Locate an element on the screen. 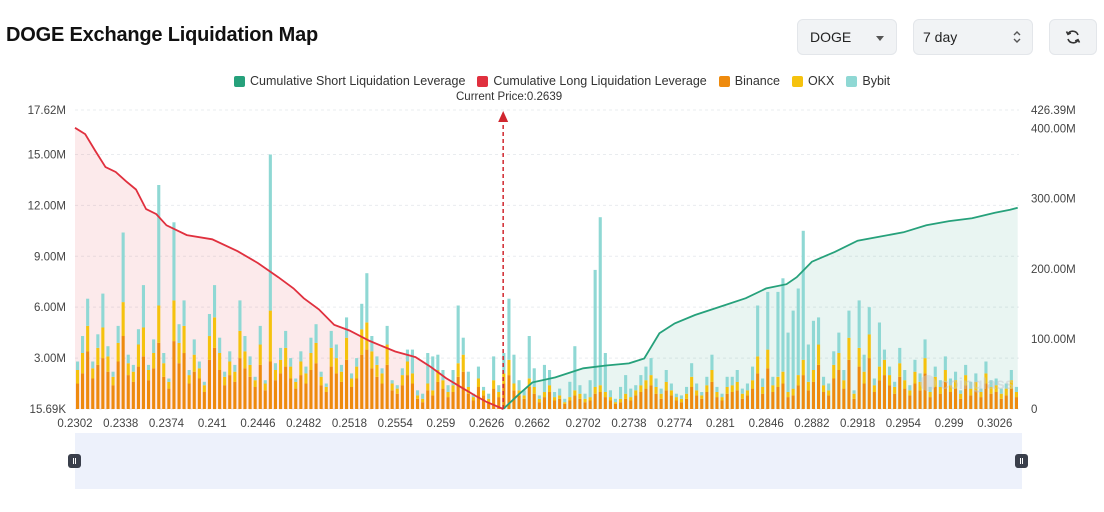 This screenshot has width=1104, height=512. zoom-slider-left-handle is located at coordinates (74, 461).